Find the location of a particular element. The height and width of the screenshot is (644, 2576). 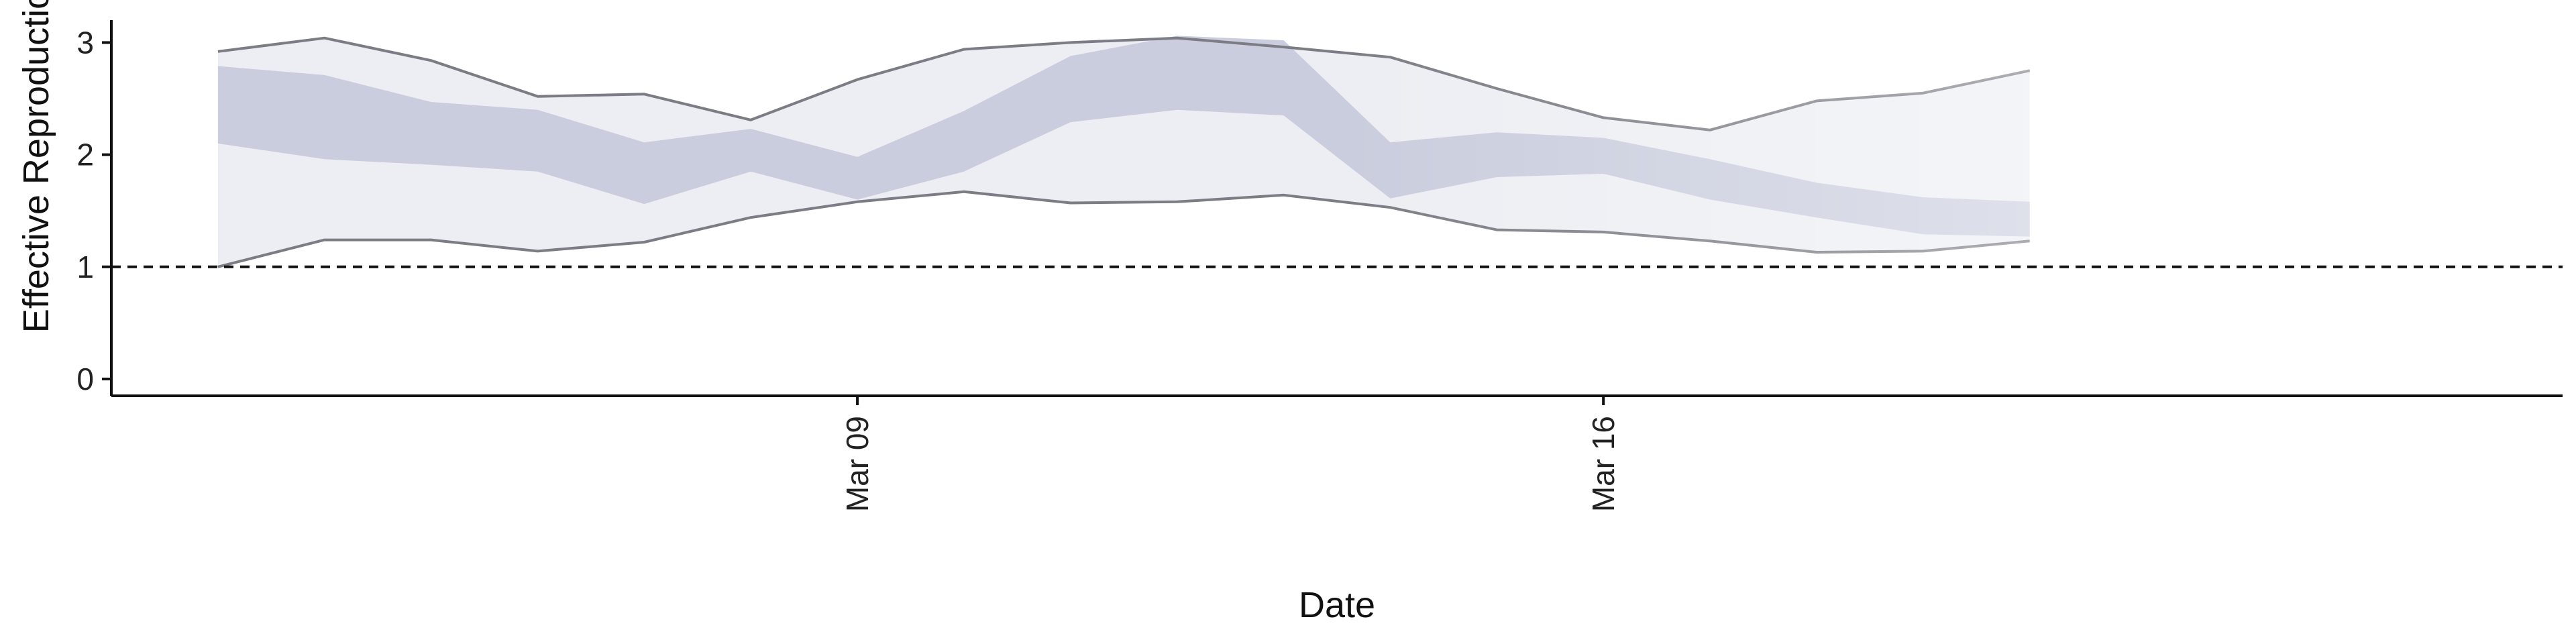

interval_90-upper-line is located at coordinates (1124, 83).